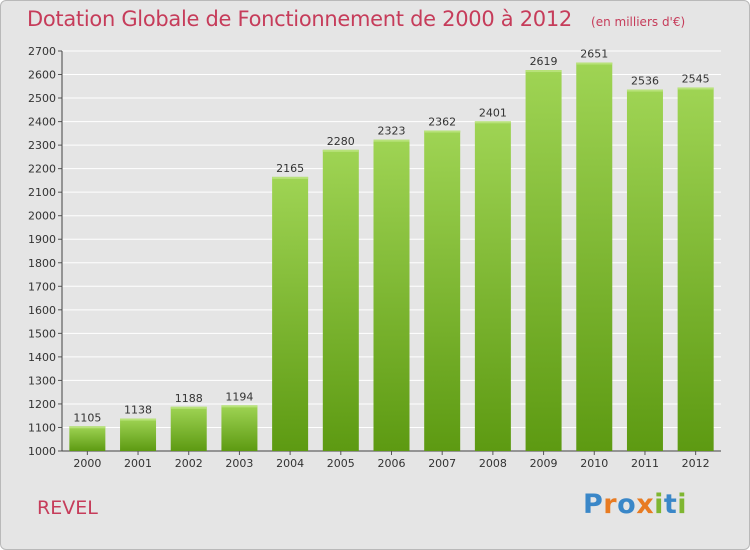 Image resolution: width=750 pixels, height=550 pixels. What do you see at coordinates (627, 504) in the screenshot?
I see `logo-letter: o` at bounding box center [627, 504].